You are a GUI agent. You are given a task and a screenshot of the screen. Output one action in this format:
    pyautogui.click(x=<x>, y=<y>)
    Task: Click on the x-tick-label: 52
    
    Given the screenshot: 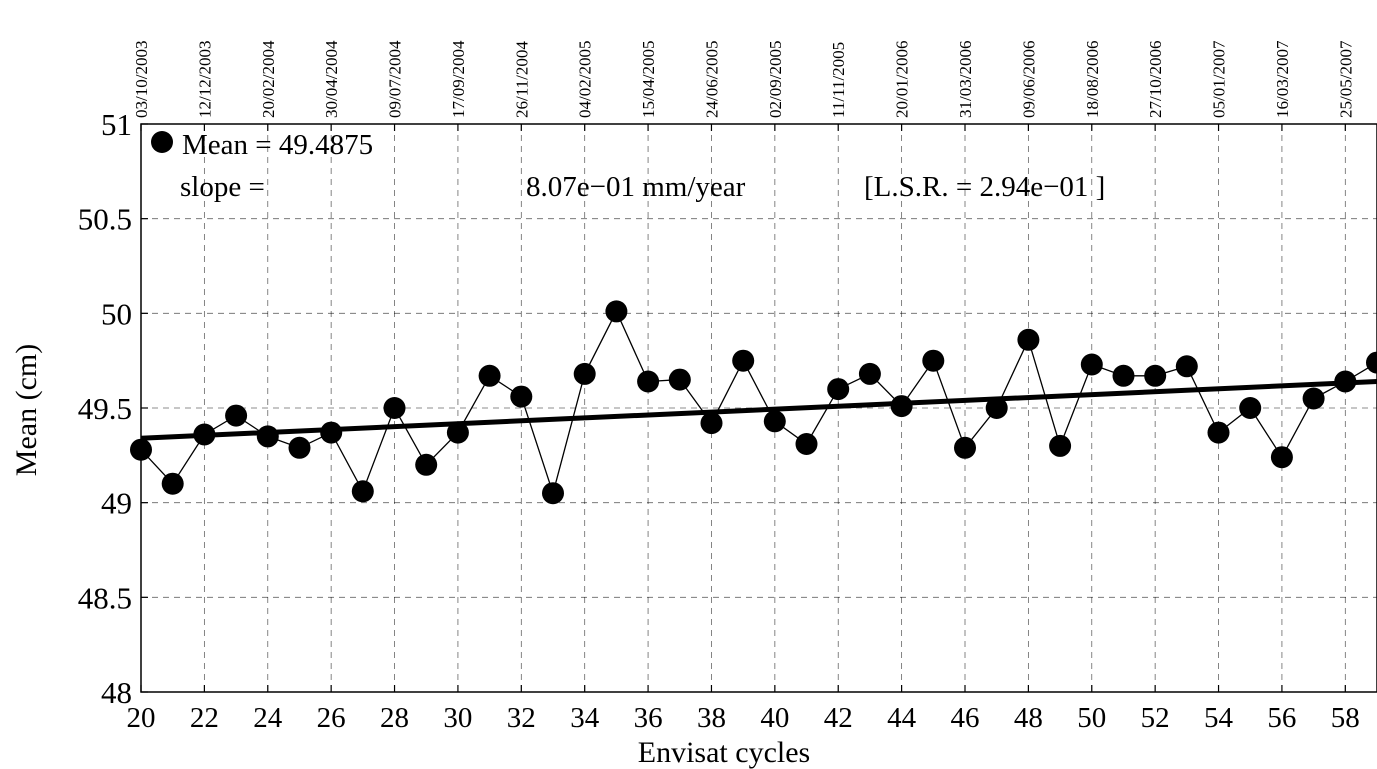 What is the action you would take?
    pyautogui.click(x=1155, y=718)
    